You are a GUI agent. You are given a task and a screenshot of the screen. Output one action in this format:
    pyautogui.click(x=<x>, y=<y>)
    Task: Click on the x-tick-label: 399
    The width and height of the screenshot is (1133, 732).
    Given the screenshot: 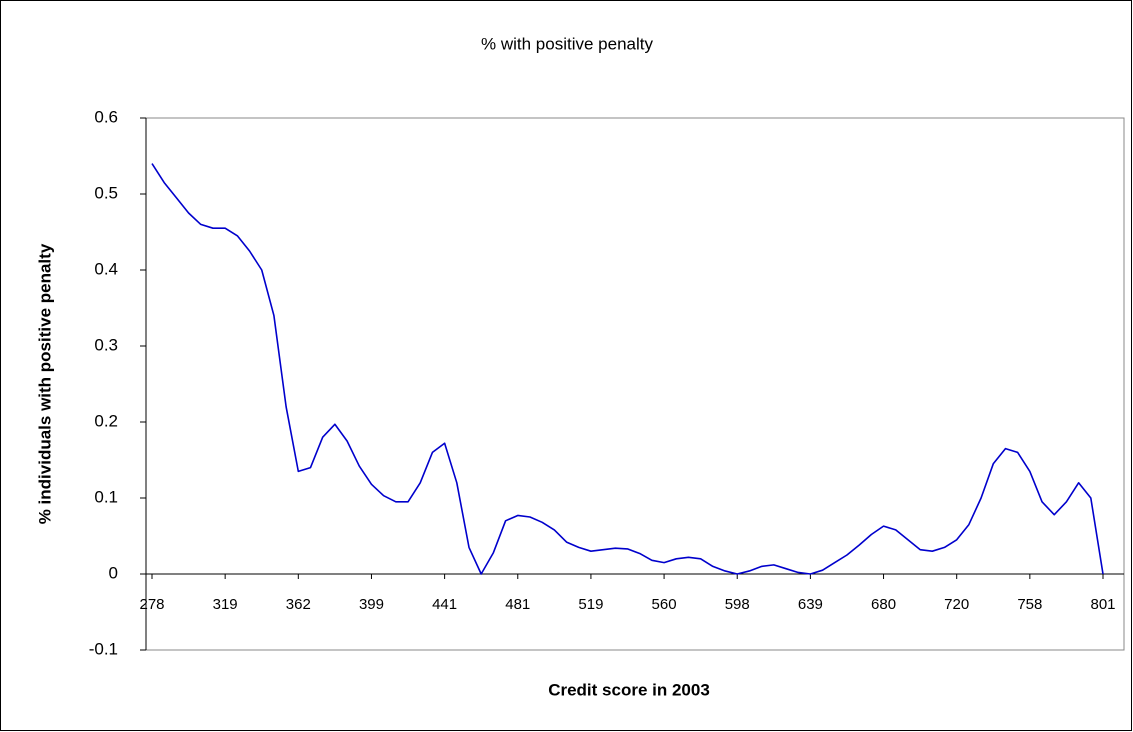 What is the action you would take?
    pyautogui.click(x=371, y=604)
    